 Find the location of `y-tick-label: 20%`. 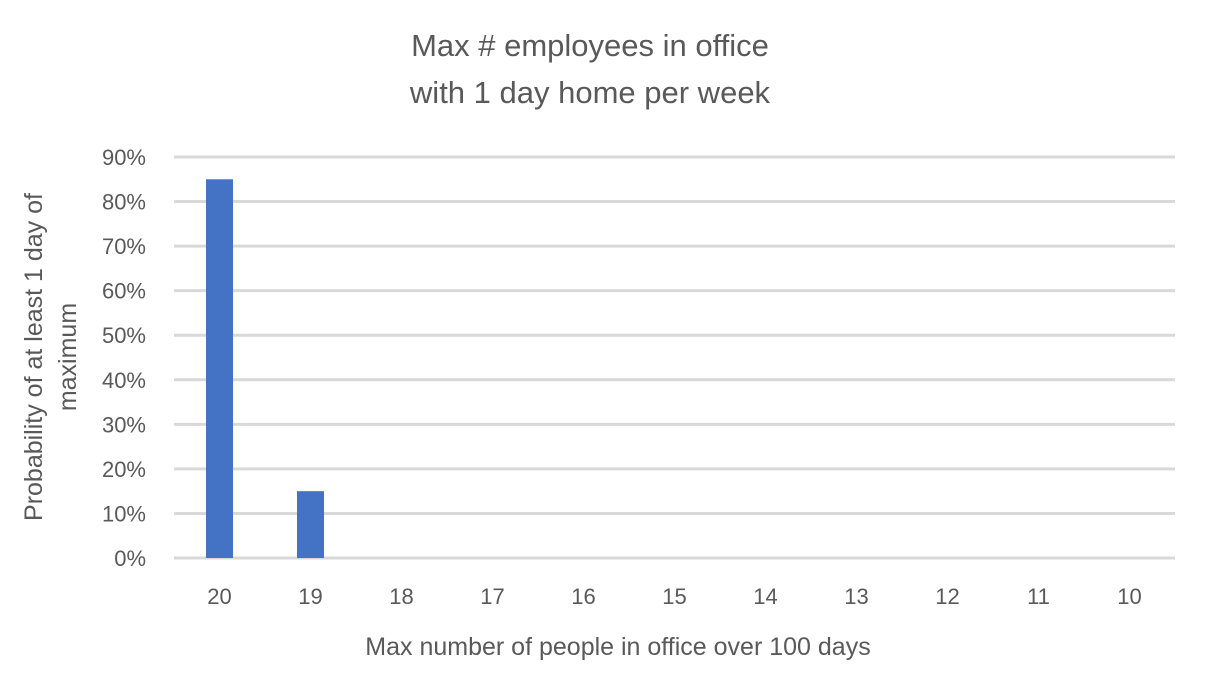

y-tick-label: 20% is located at coordinates (124, 469).